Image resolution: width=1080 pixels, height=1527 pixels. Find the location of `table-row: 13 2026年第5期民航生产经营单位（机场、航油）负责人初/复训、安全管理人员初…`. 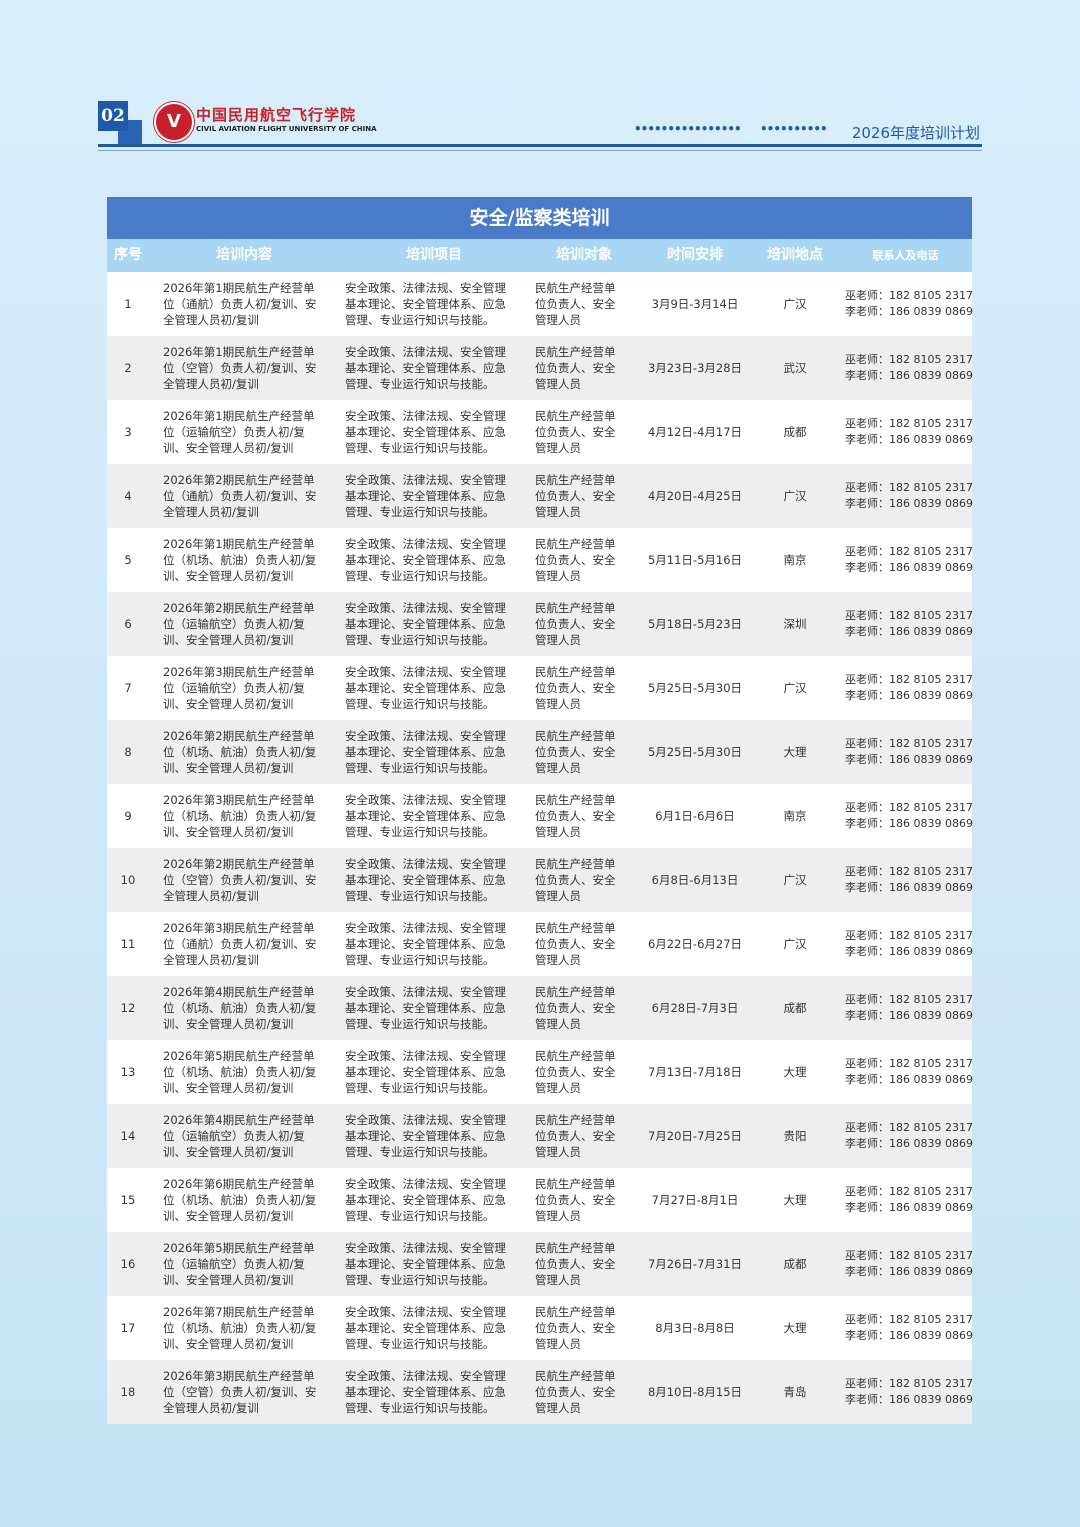

table-row: 13 2026年第5期民航生产经营单位（机场、航油）负责人初/复训、安全管理人员初… is located at coordinates (540, 1072).